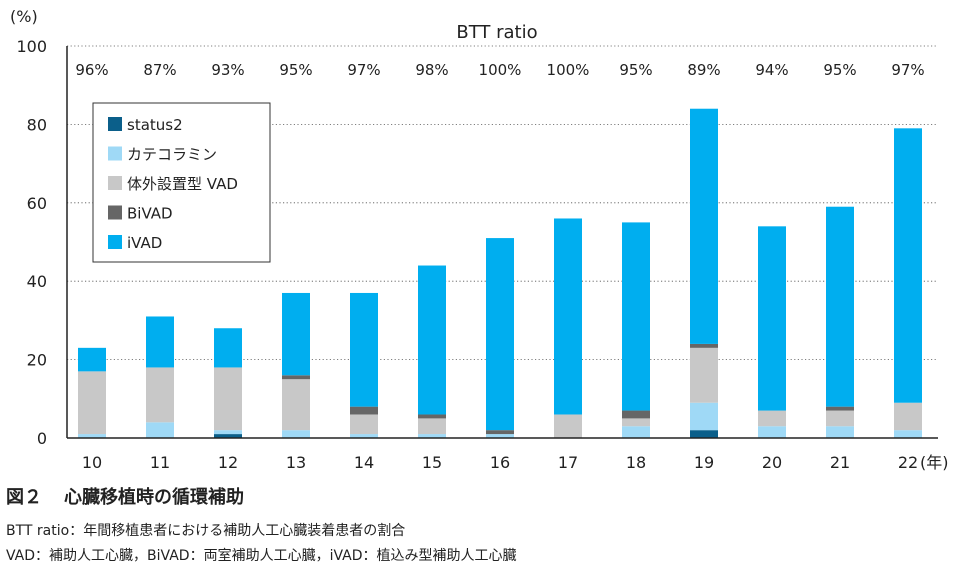 The image size is (963, 575). What do you see at coordinates (24, 497) in the screenshot?
I see `figure-number: 図２` at bounding box center [24, 497].